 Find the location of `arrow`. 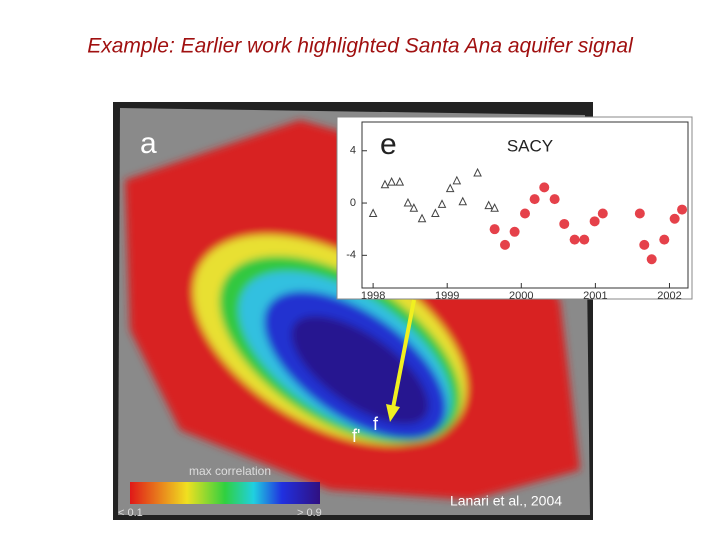

arrow is located at coordinates (401, 360).